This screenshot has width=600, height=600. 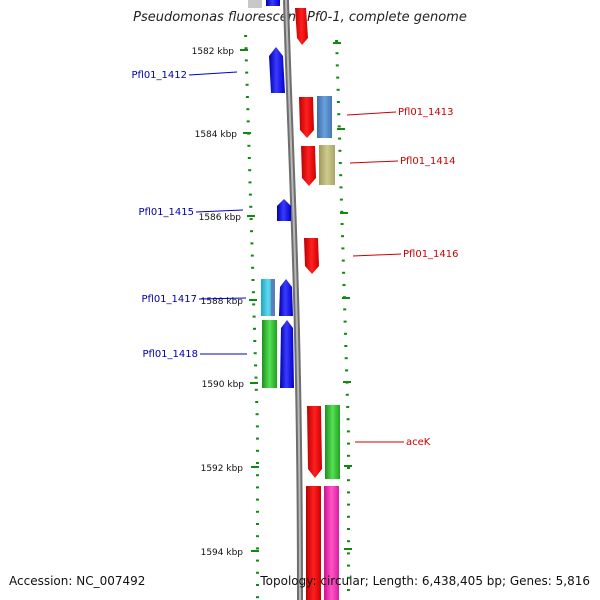 I want to click on gene-block-pink-bottom, so click(x=331, y=543).